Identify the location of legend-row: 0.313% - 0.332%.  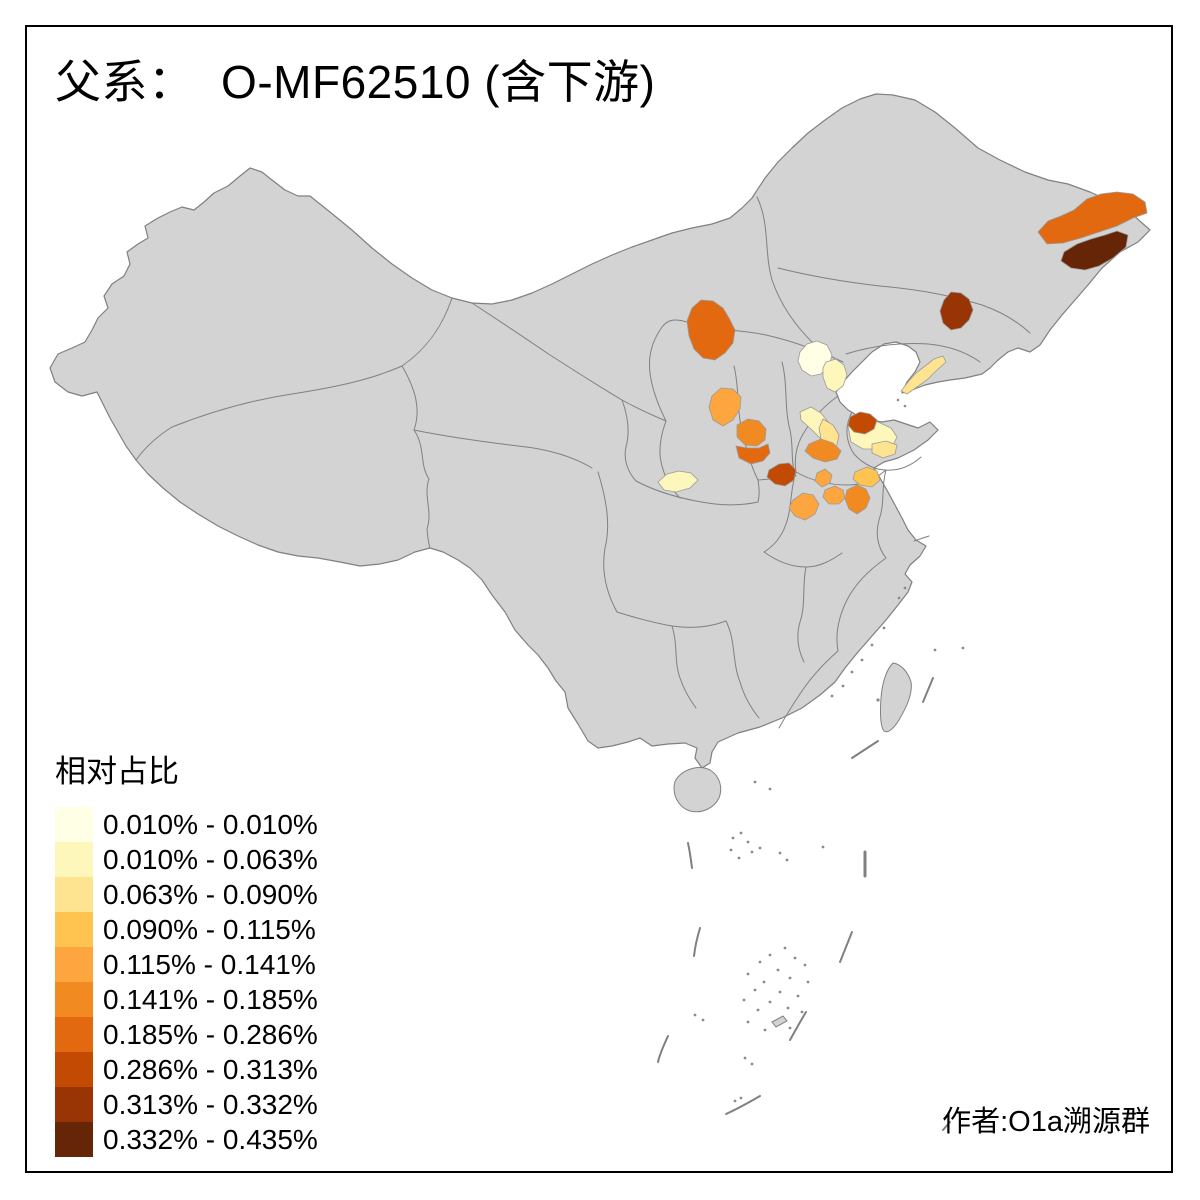
(186, 1104).